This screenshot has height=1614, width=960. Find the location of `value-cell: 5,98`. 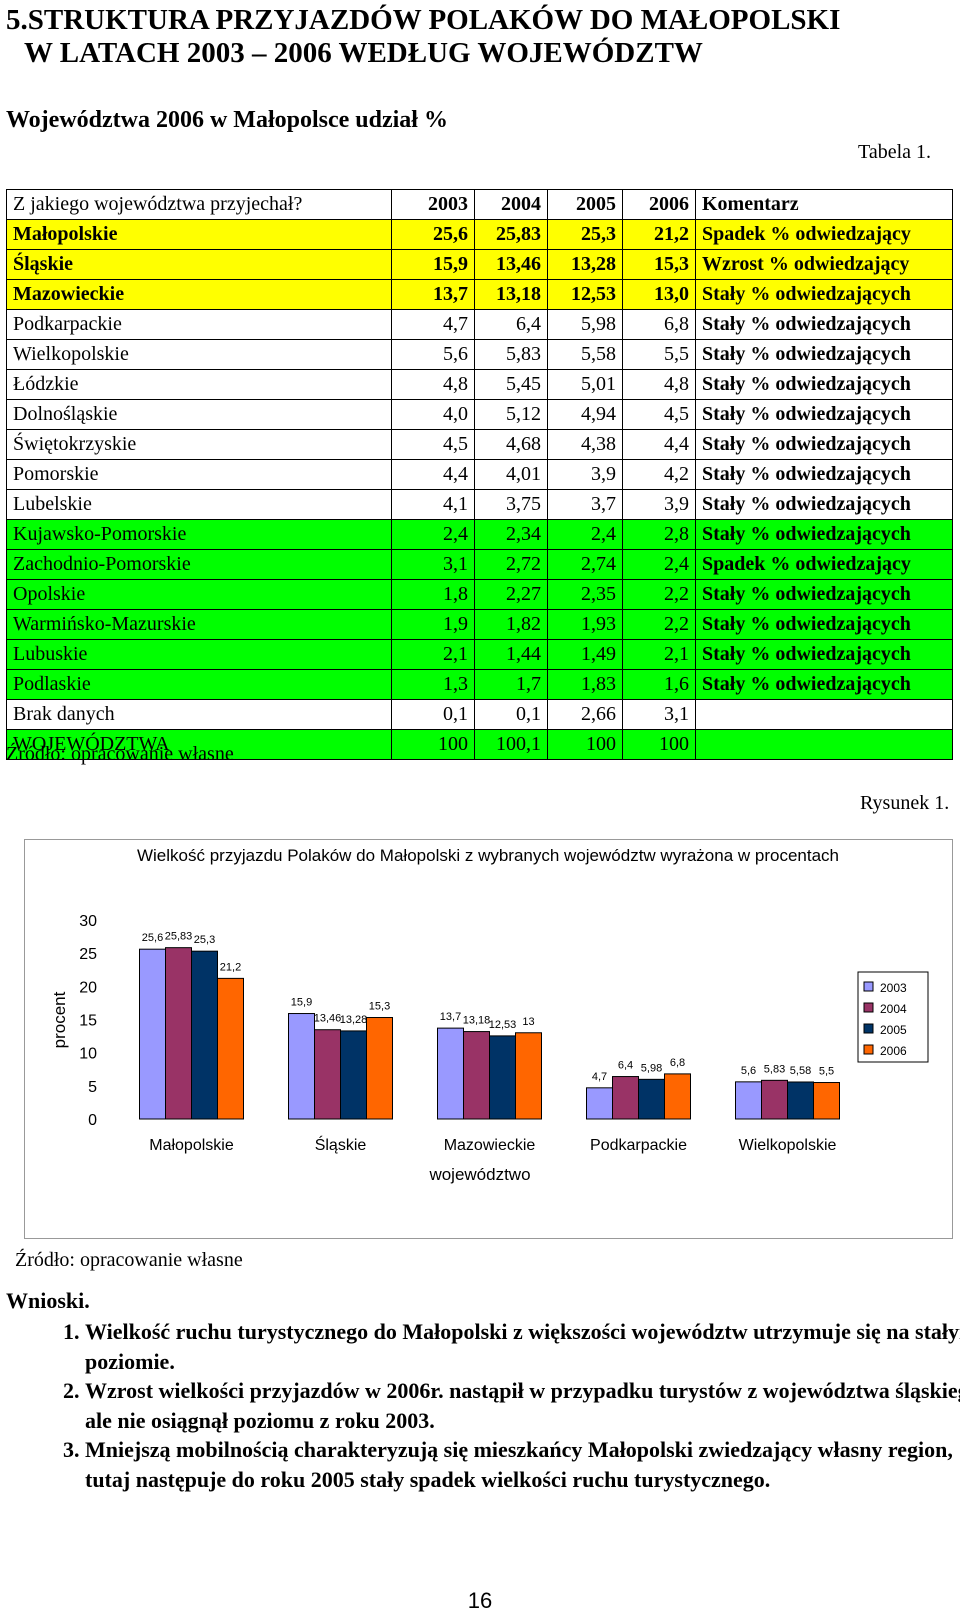

value-cell: 5,98 is located at coordinates (585, 324).